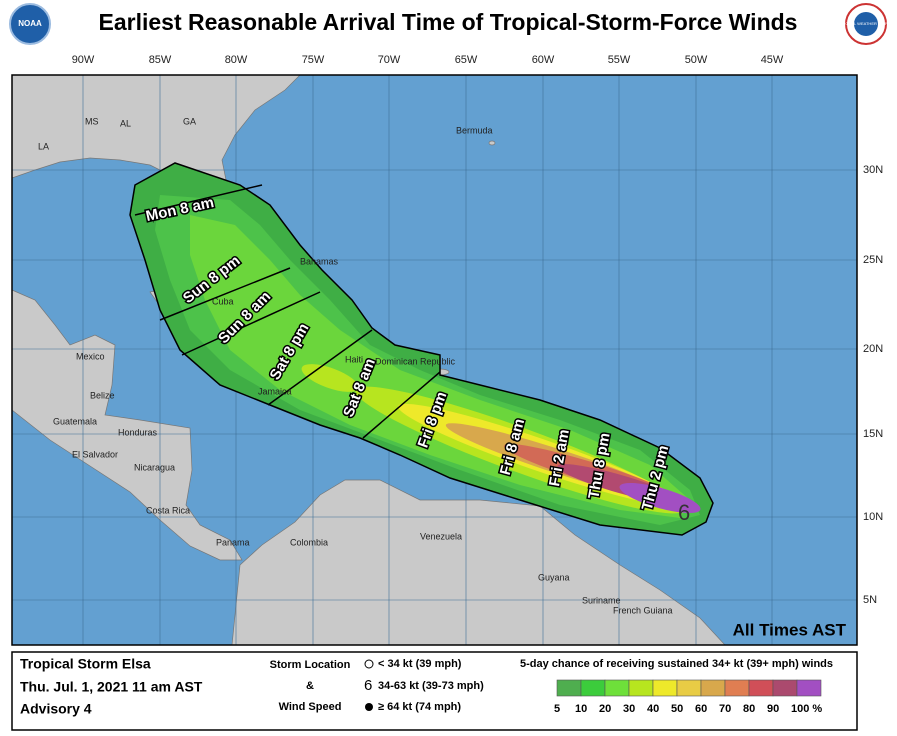 The width and height of the screenshot is (897, 736). What do you see at coordinates (806, 709) in the screenshot?
I see `colorbar-label: 100 %` at bounding box center [806, 709].